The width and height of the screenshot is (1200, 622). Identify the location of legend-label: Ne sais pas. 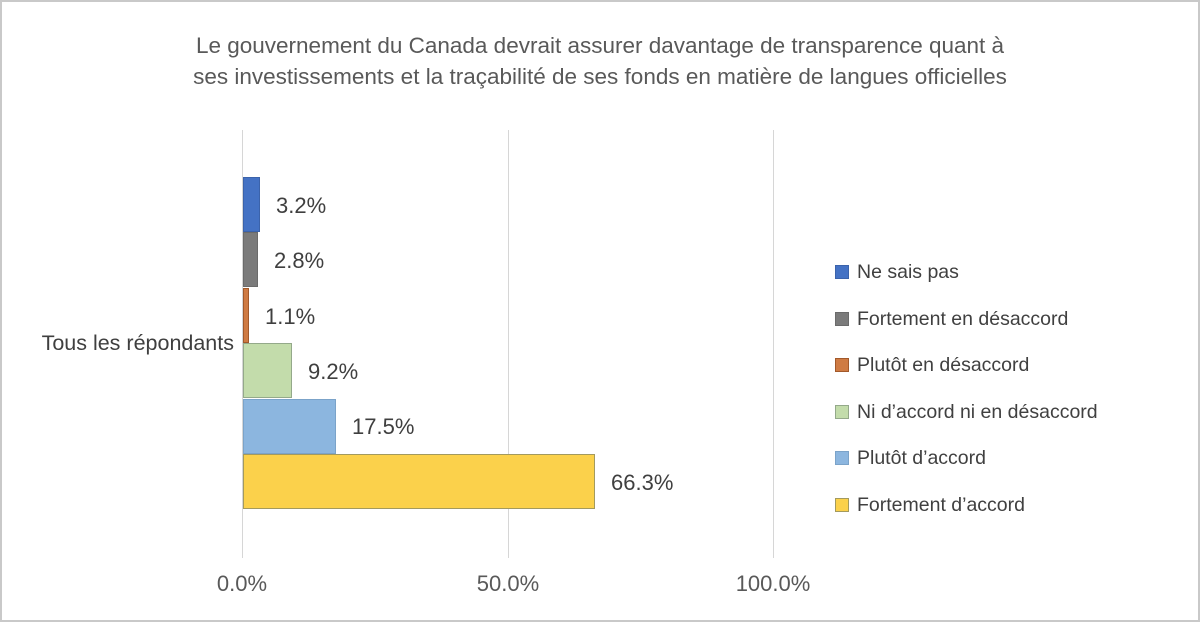
(908, 271).